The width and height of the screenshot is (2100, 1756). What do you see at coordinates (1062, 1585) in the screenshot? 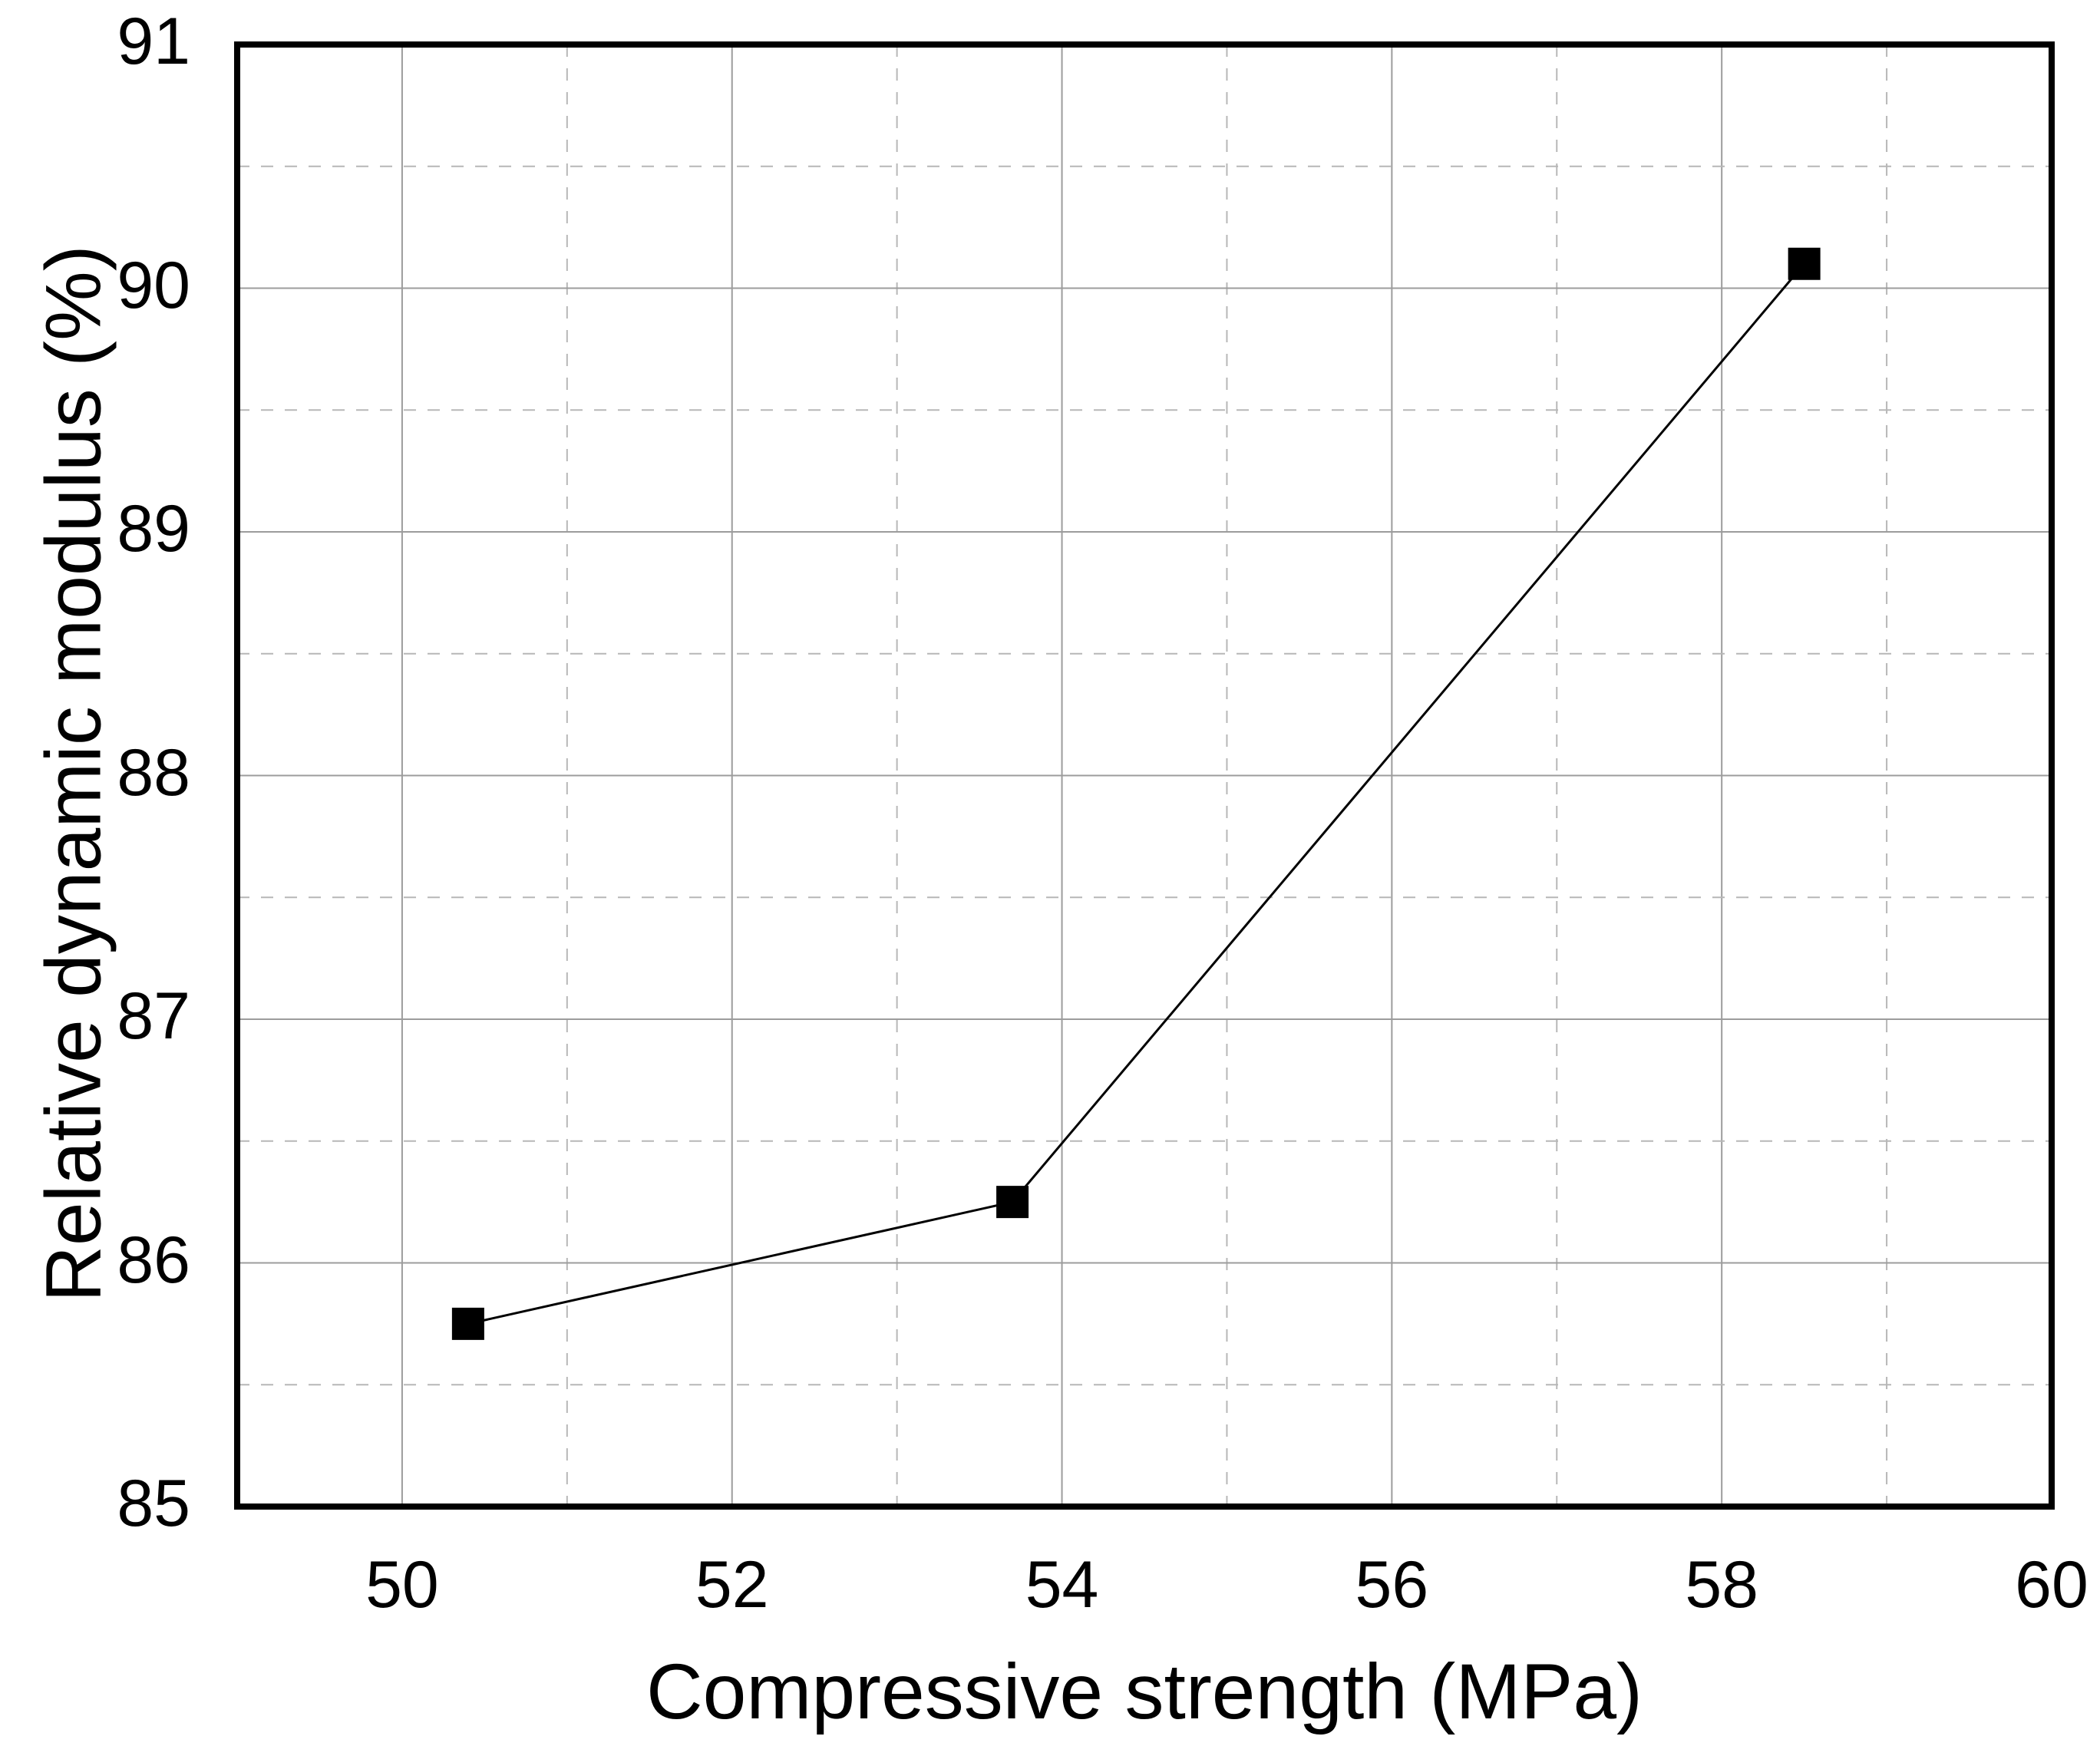
I see `x-tick-label: 54` at bounding box center [1062, 1585].